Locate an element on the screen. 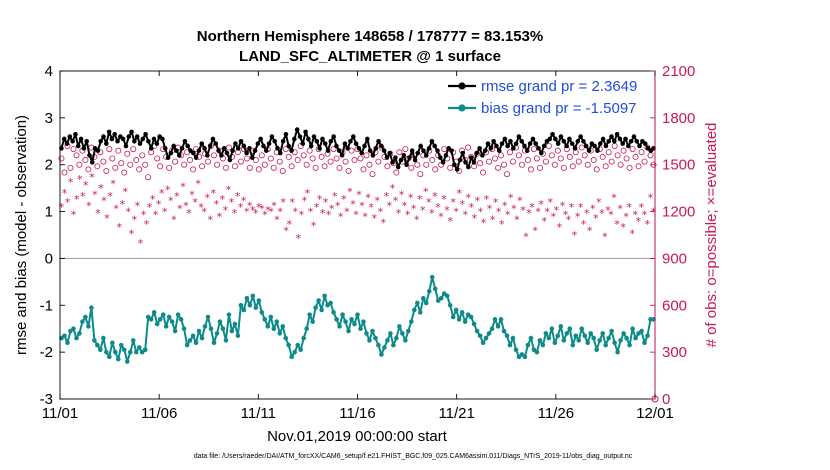  y-axis-left-label: rmse and bias (model - observation) is located at coordinates (21, 235).